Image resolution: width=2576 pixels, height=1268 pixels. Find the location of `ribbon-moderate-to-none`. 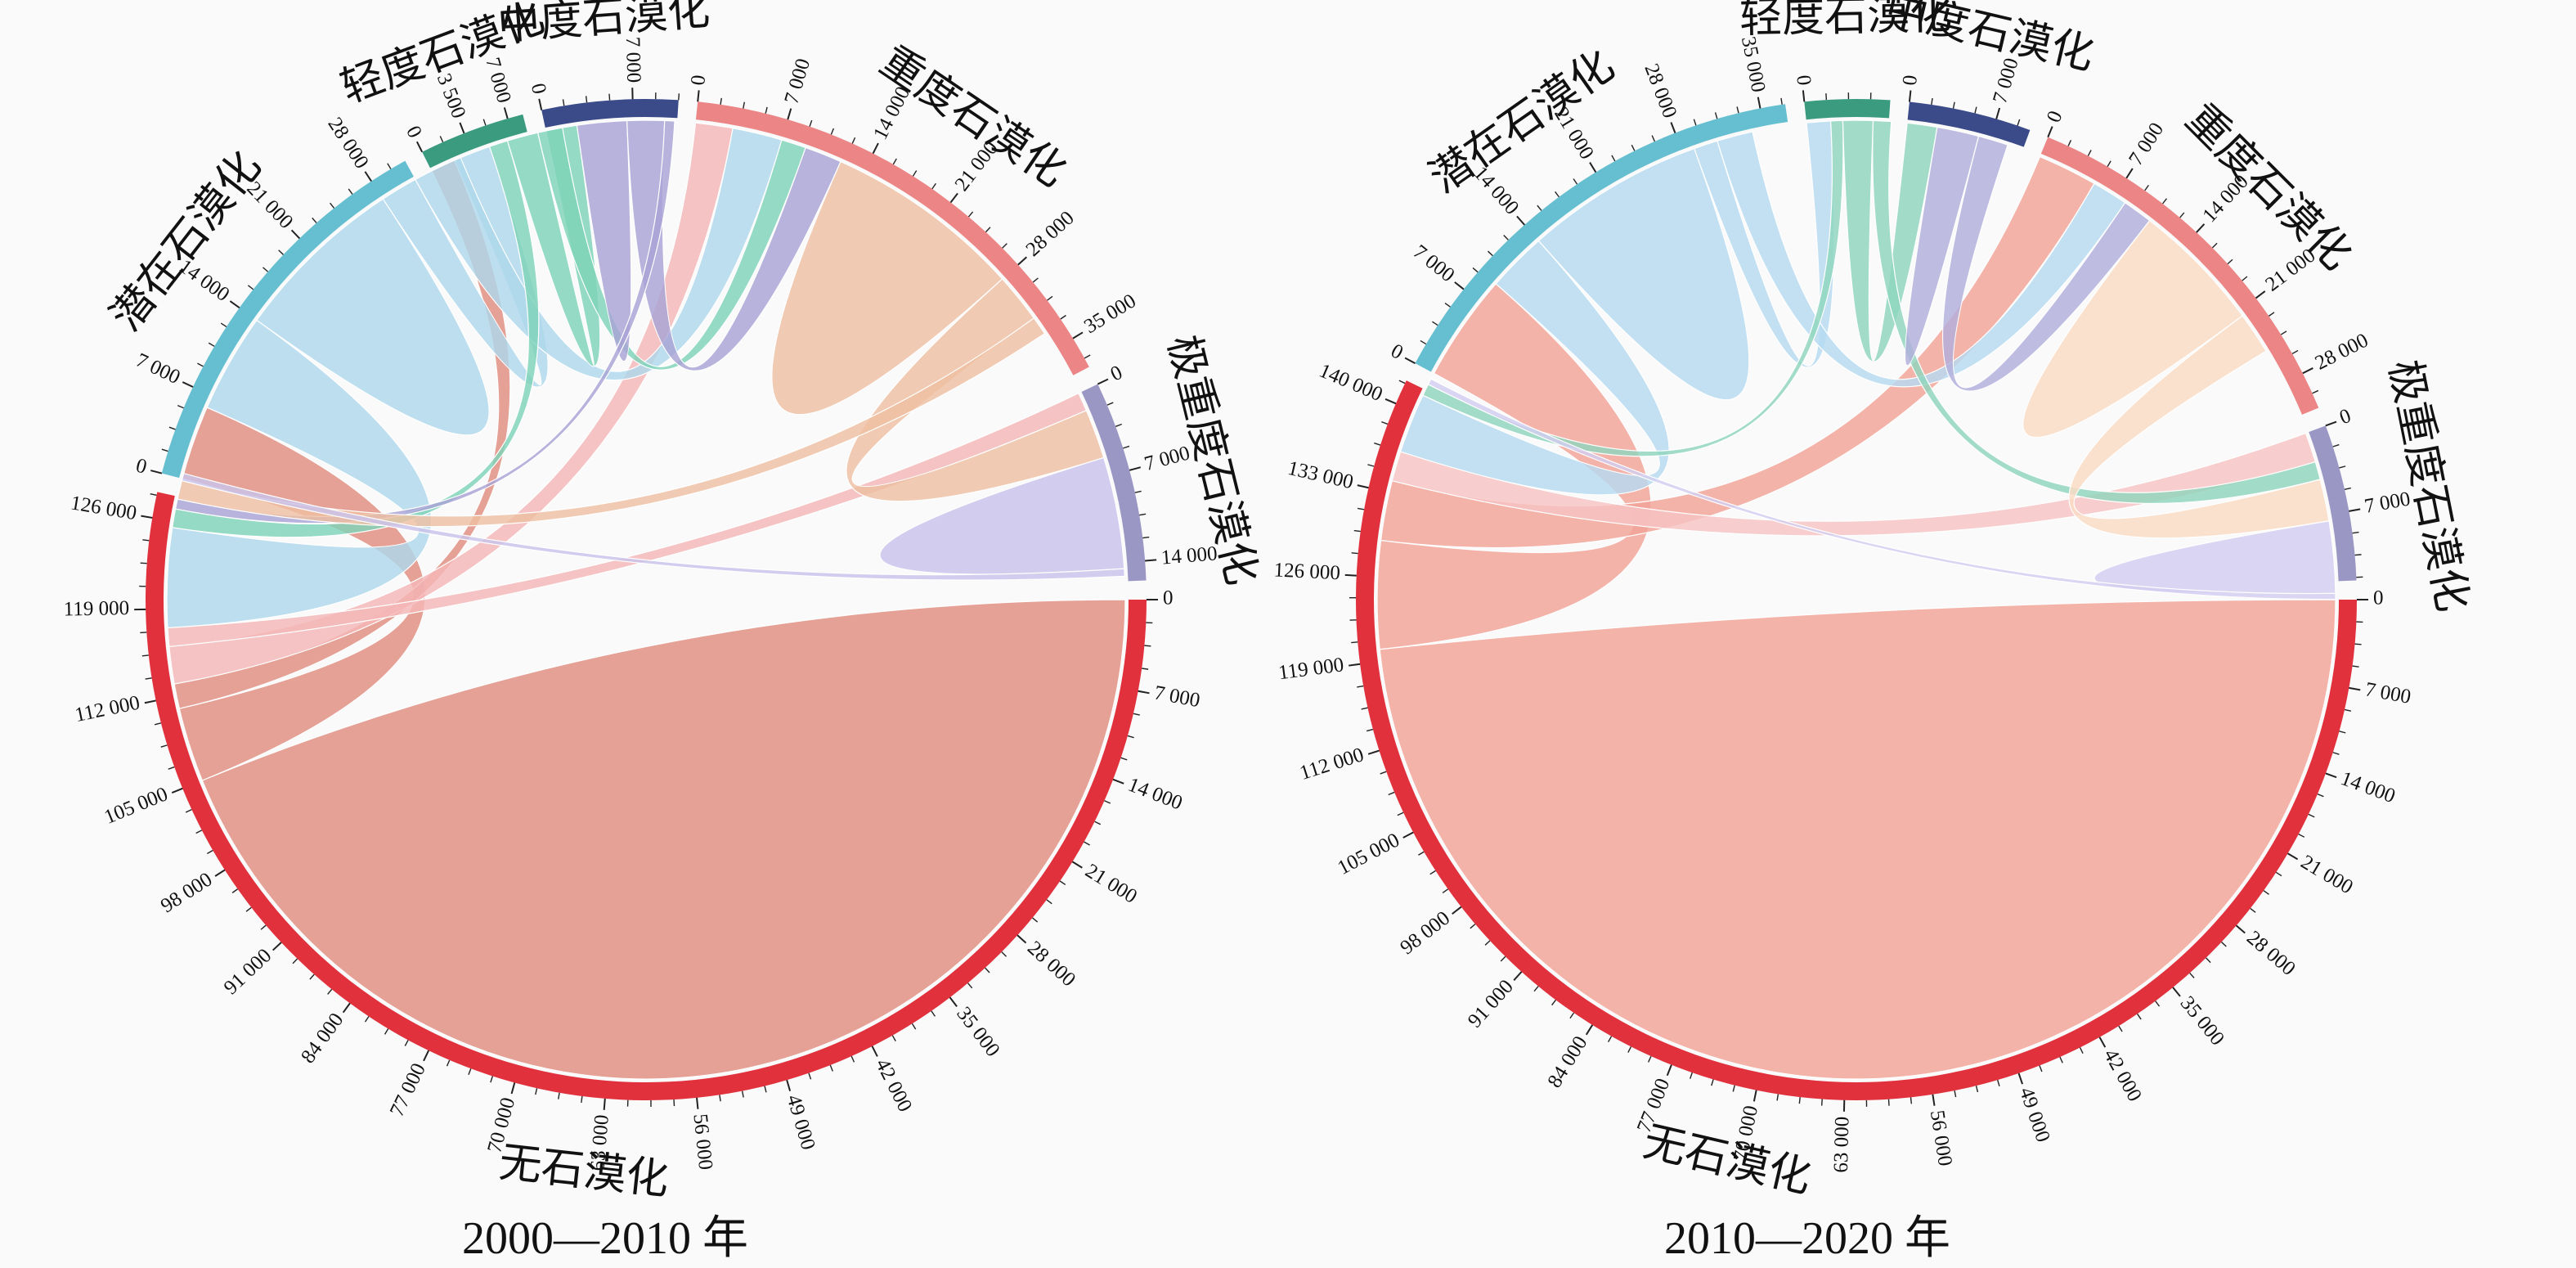

ribbon-moderate-to-none is located at coordinates (425, 321).